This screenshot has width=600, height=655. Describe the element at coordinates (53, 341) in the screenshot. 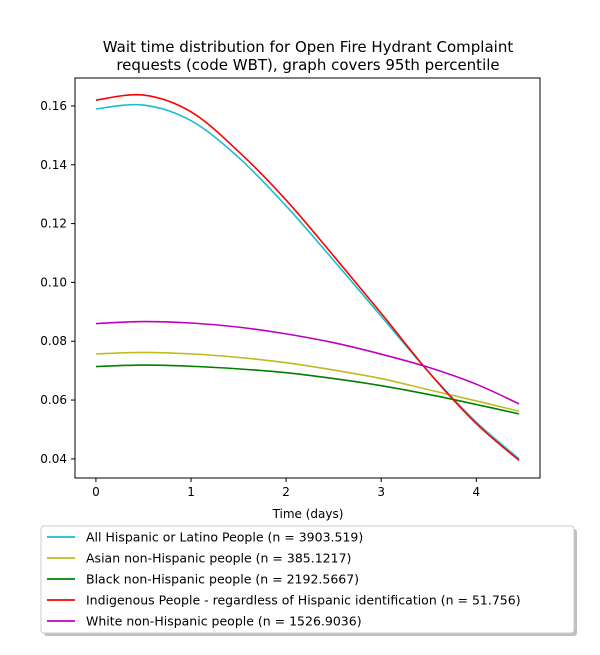

I see `y-tick-label: 0.08` at that location.